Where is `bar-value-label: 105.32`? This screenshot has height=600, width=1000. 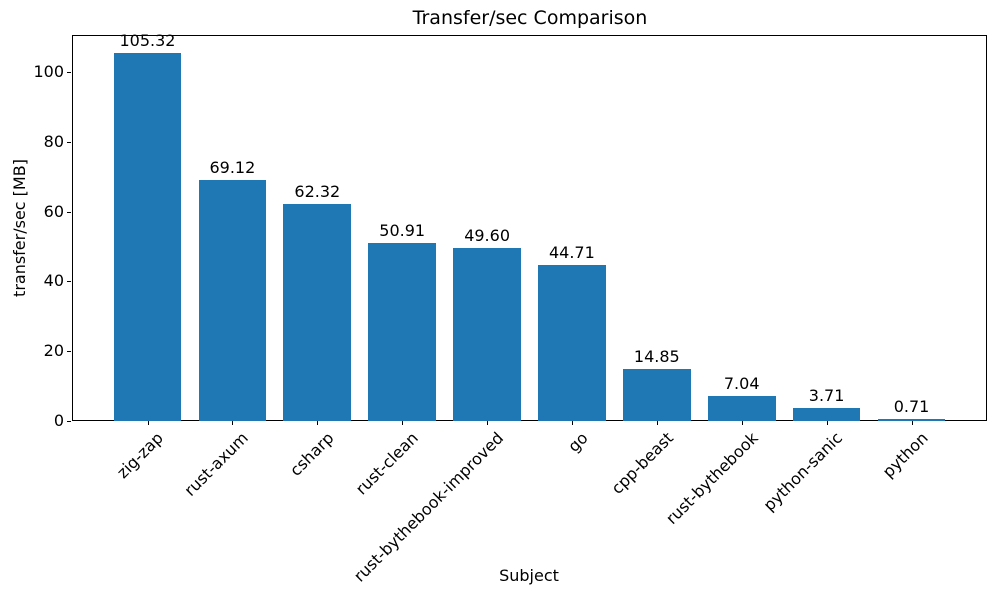
bar-value-label: 105.32 is located at coordinates (147, 41).